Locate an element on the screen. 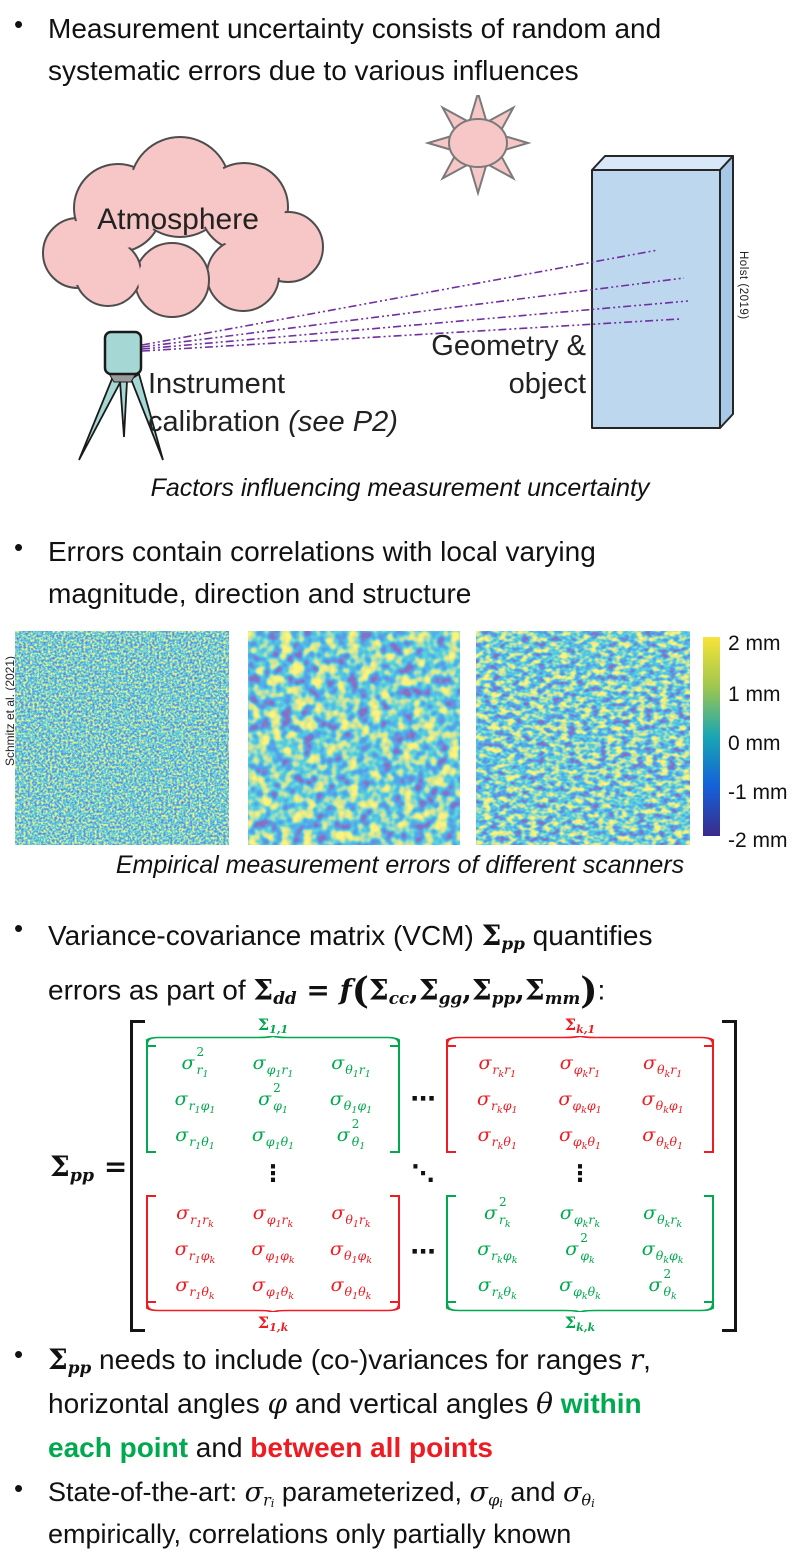 The width and height of the screenshot is (800, 1564). matrix-block-label: Σk,1 is located at coordinates (580, 1025).